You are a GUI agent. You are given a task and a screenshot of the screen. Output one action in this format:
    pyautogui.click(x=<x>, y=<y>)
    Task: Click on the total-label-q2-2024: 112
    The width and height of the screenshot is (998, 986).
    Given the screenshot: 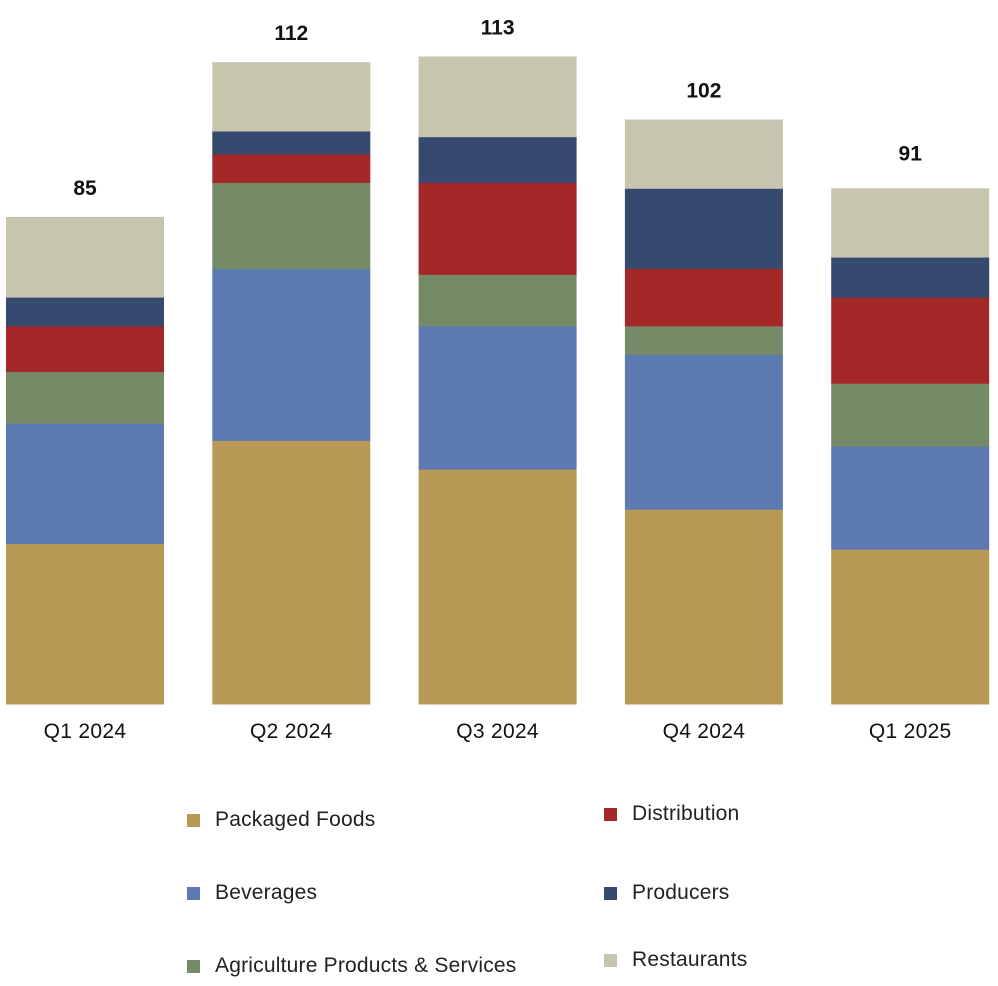 What is the action you would take?
    pyautogui.click(x=291, y=33)
    